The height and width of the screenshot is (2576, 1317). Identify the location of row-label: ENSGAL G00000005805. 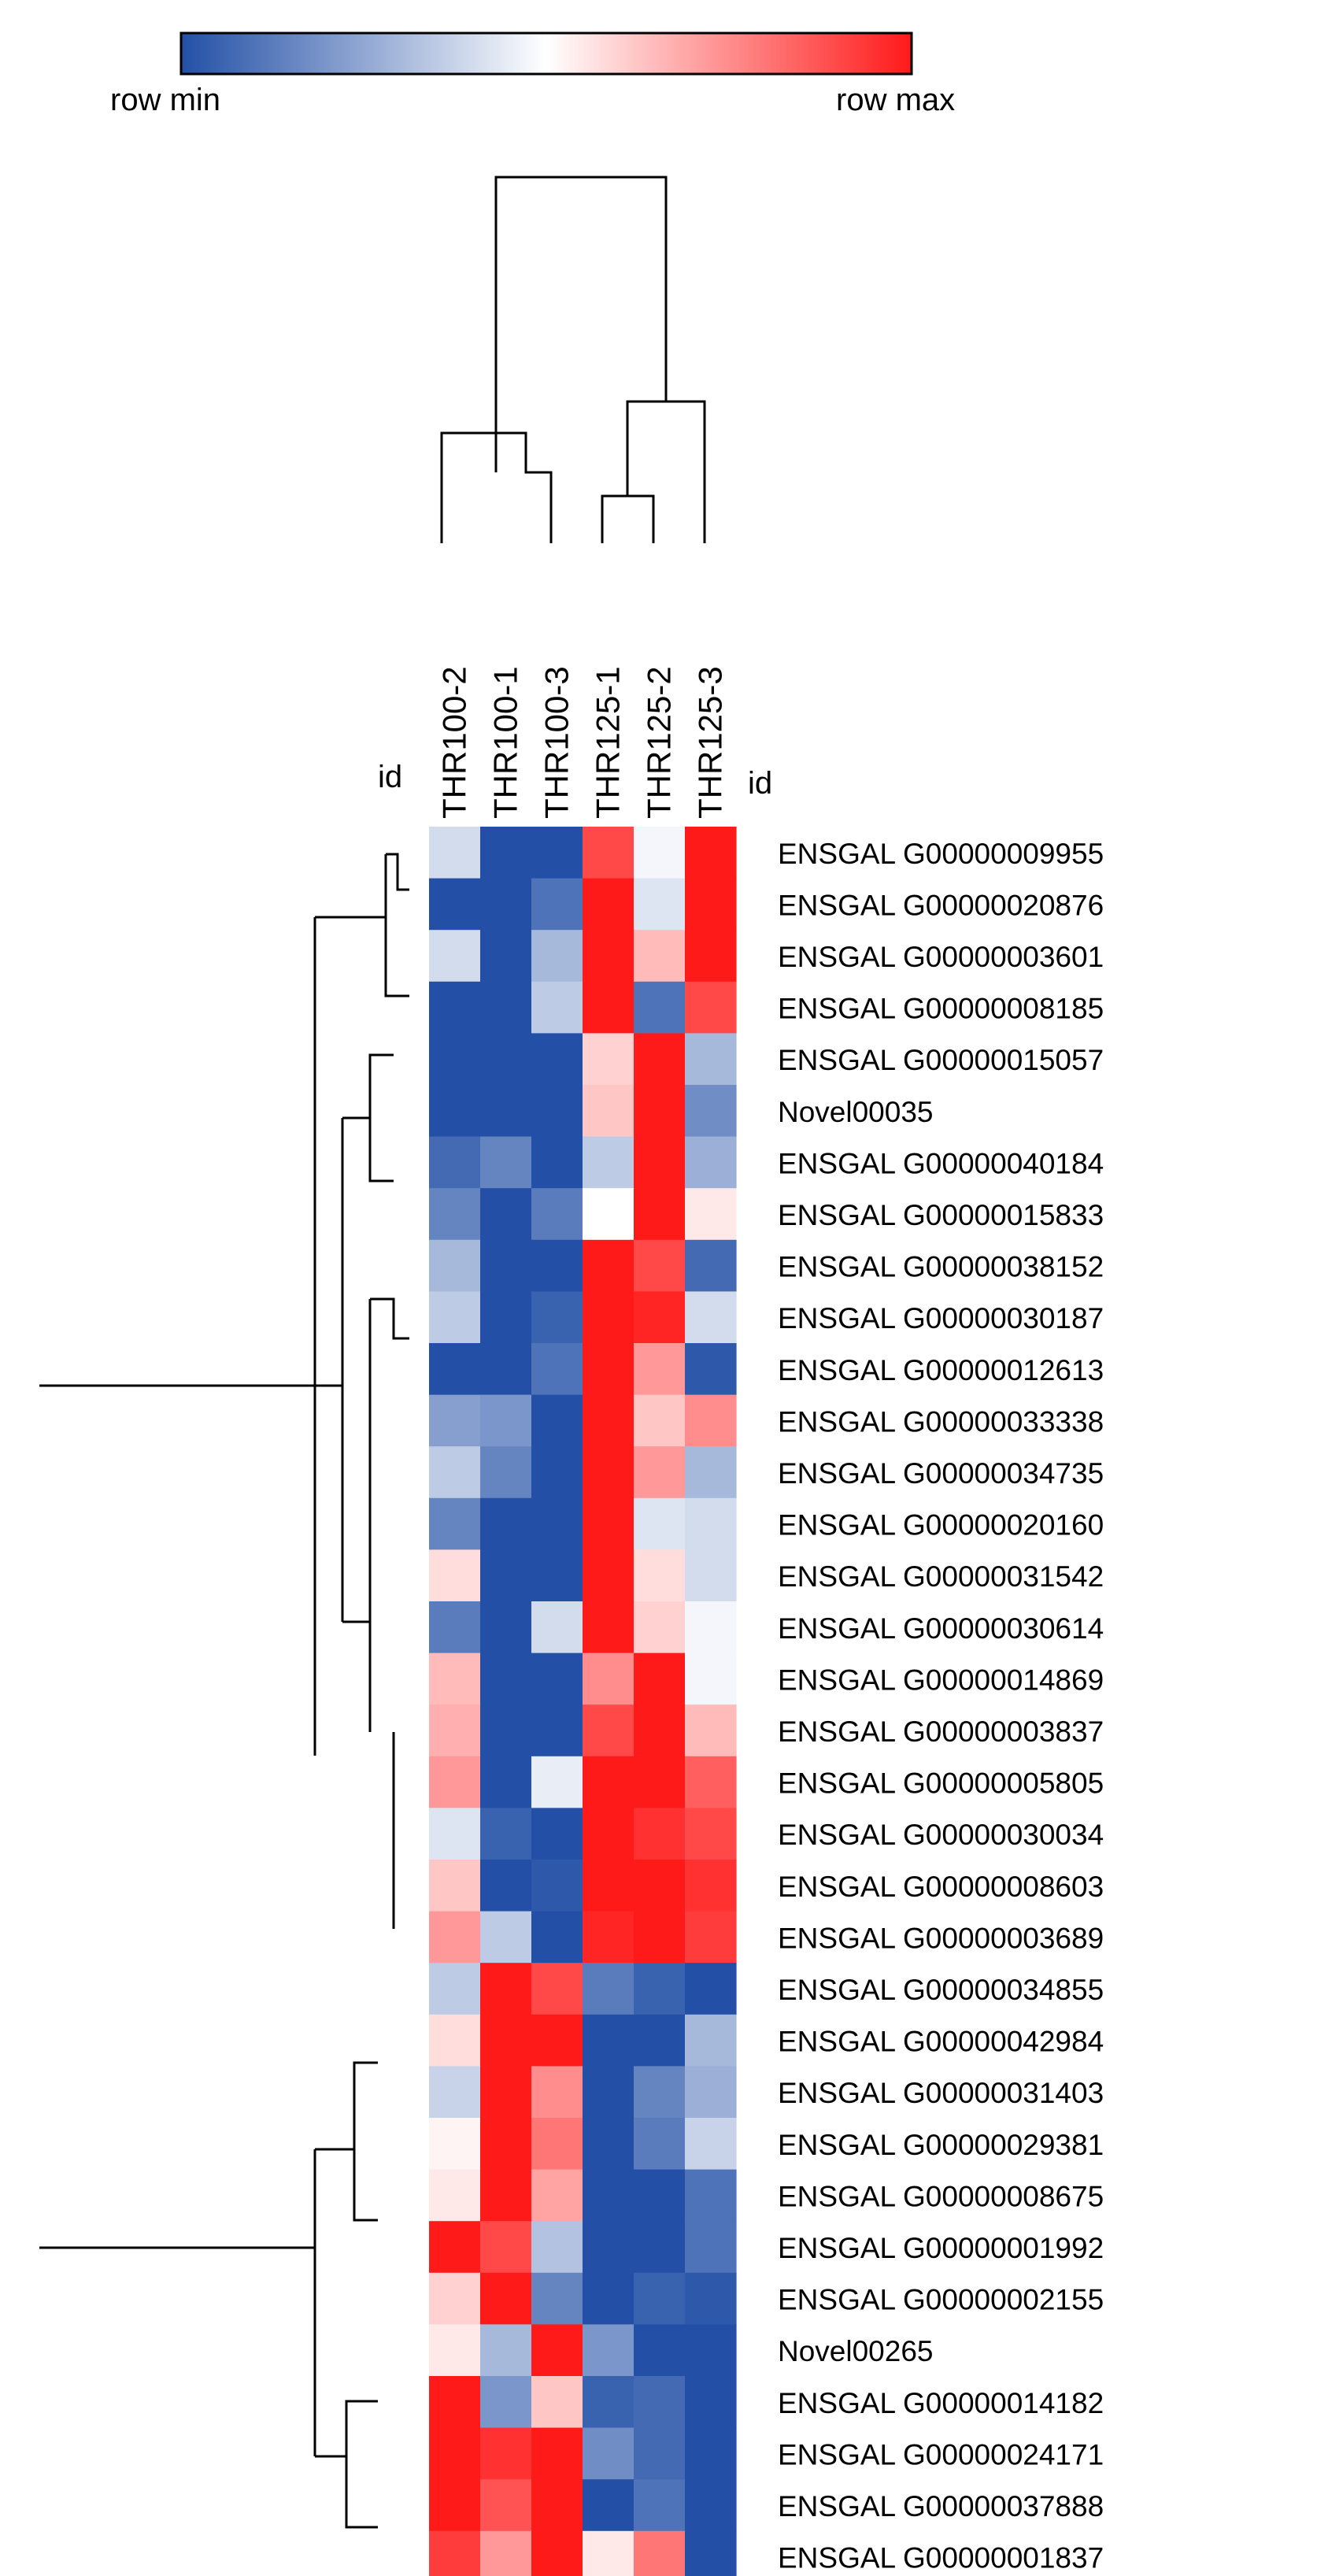
(941, 1783).